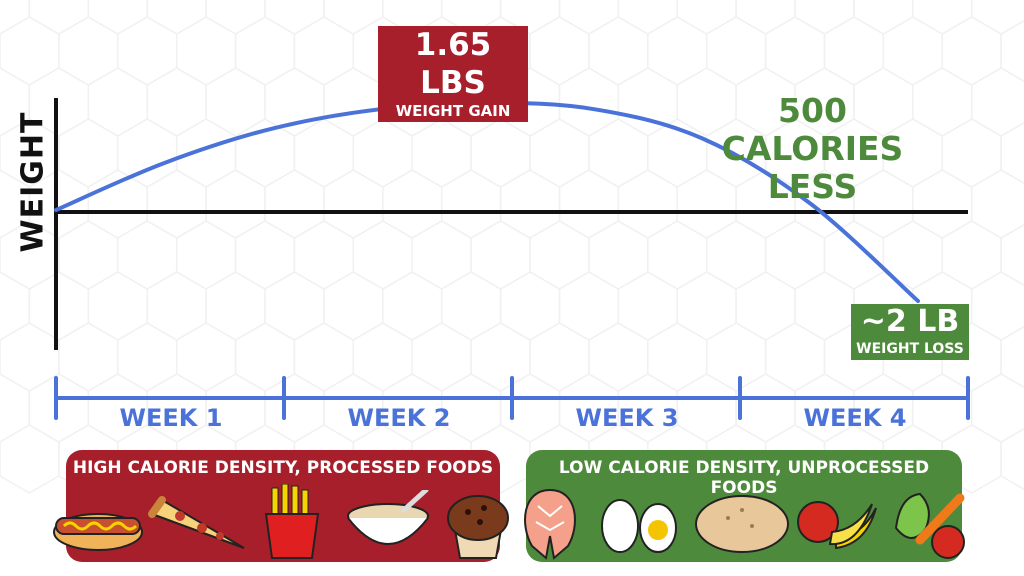 This screenshot has height=576, width=1024. Describe the element at coordinates (929, 525) in the screenshot. I see `vegetables-icon` at that location.